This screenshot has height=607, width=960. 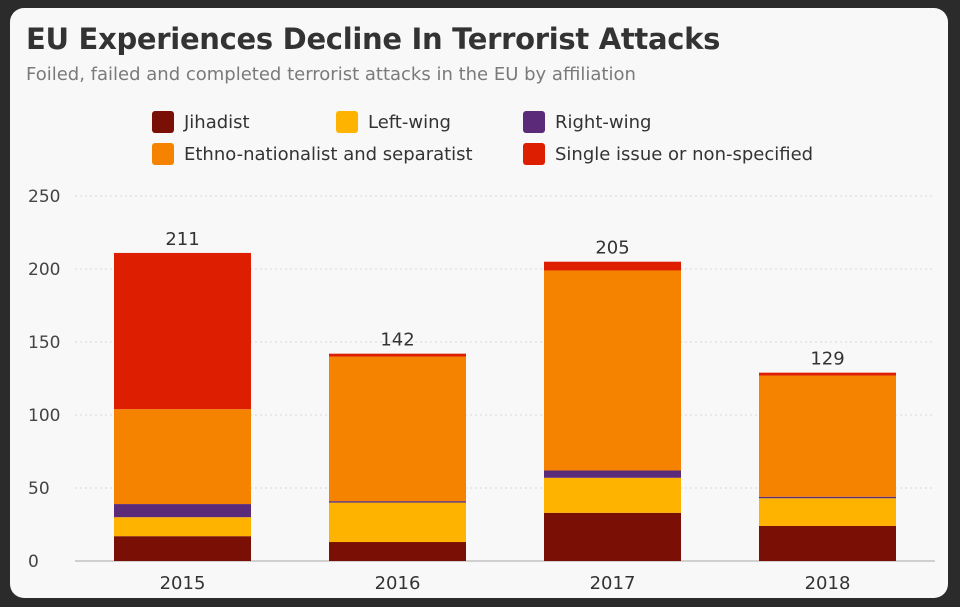 What do you see at coordinates (603, 122) in the screenshot?
I see `legend-label-right-wing: Right-wing` at bounding box center [603, 122].